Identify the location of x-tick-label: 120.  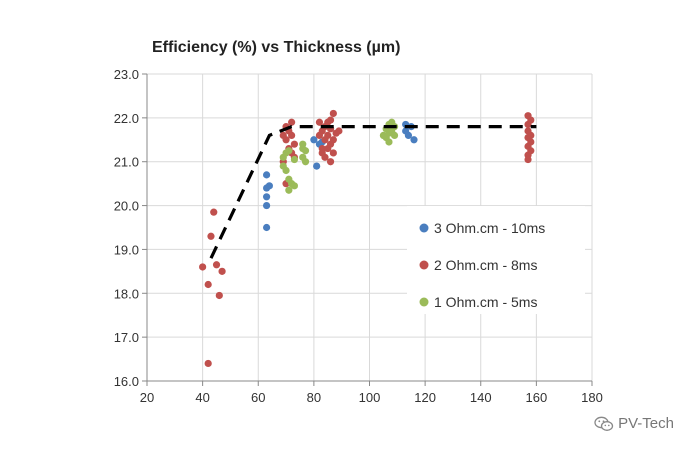
(425, 397).